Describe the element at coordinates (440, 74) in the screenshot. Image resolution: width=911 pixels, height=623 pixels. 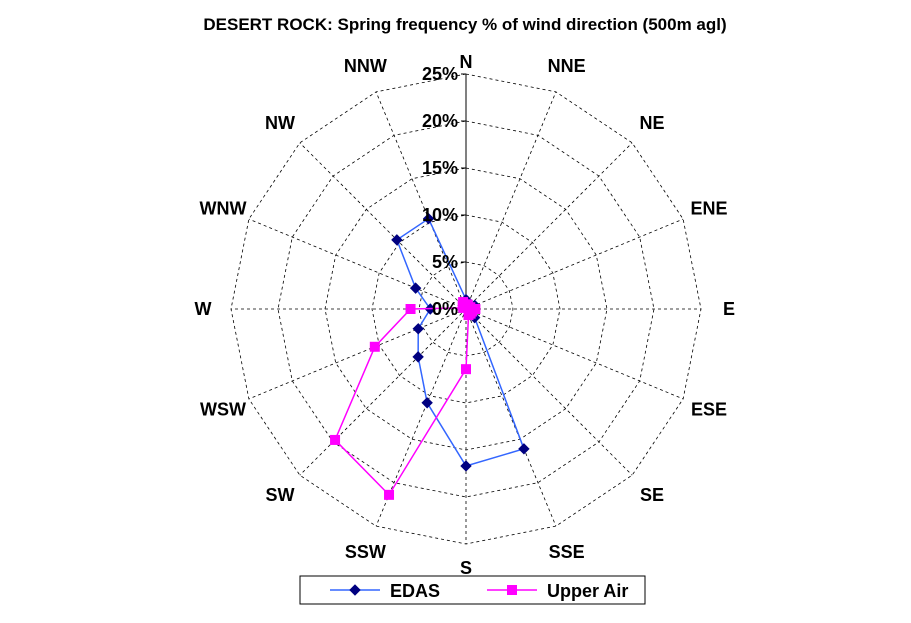
I see `radial-tick-label: 25%` at that location.